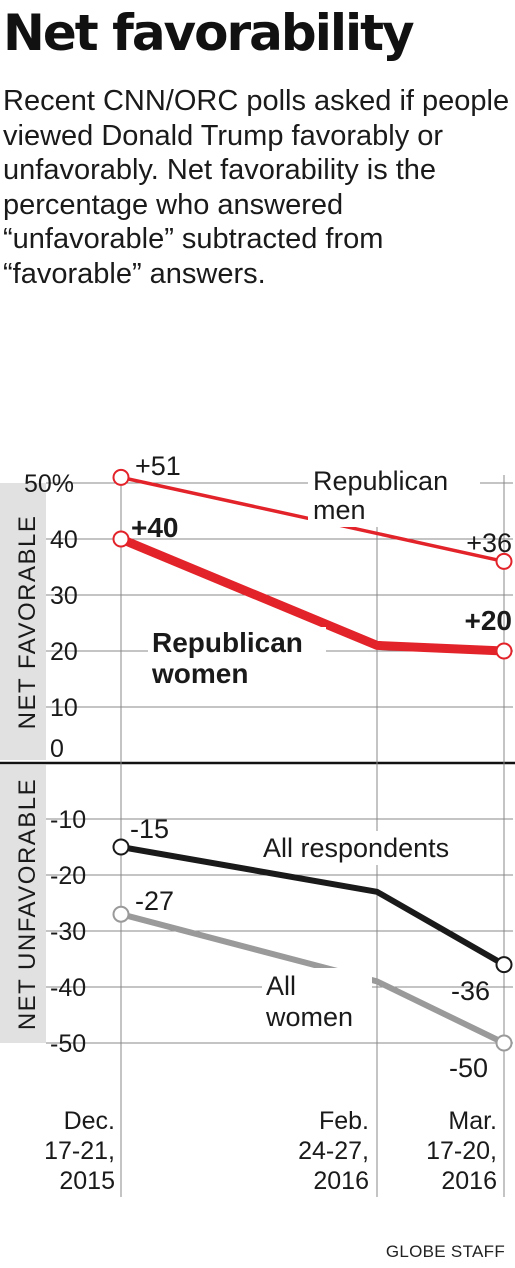 The image size is (515, 1268). I want to click on chart-title: Net favorability, so click(209, 33).